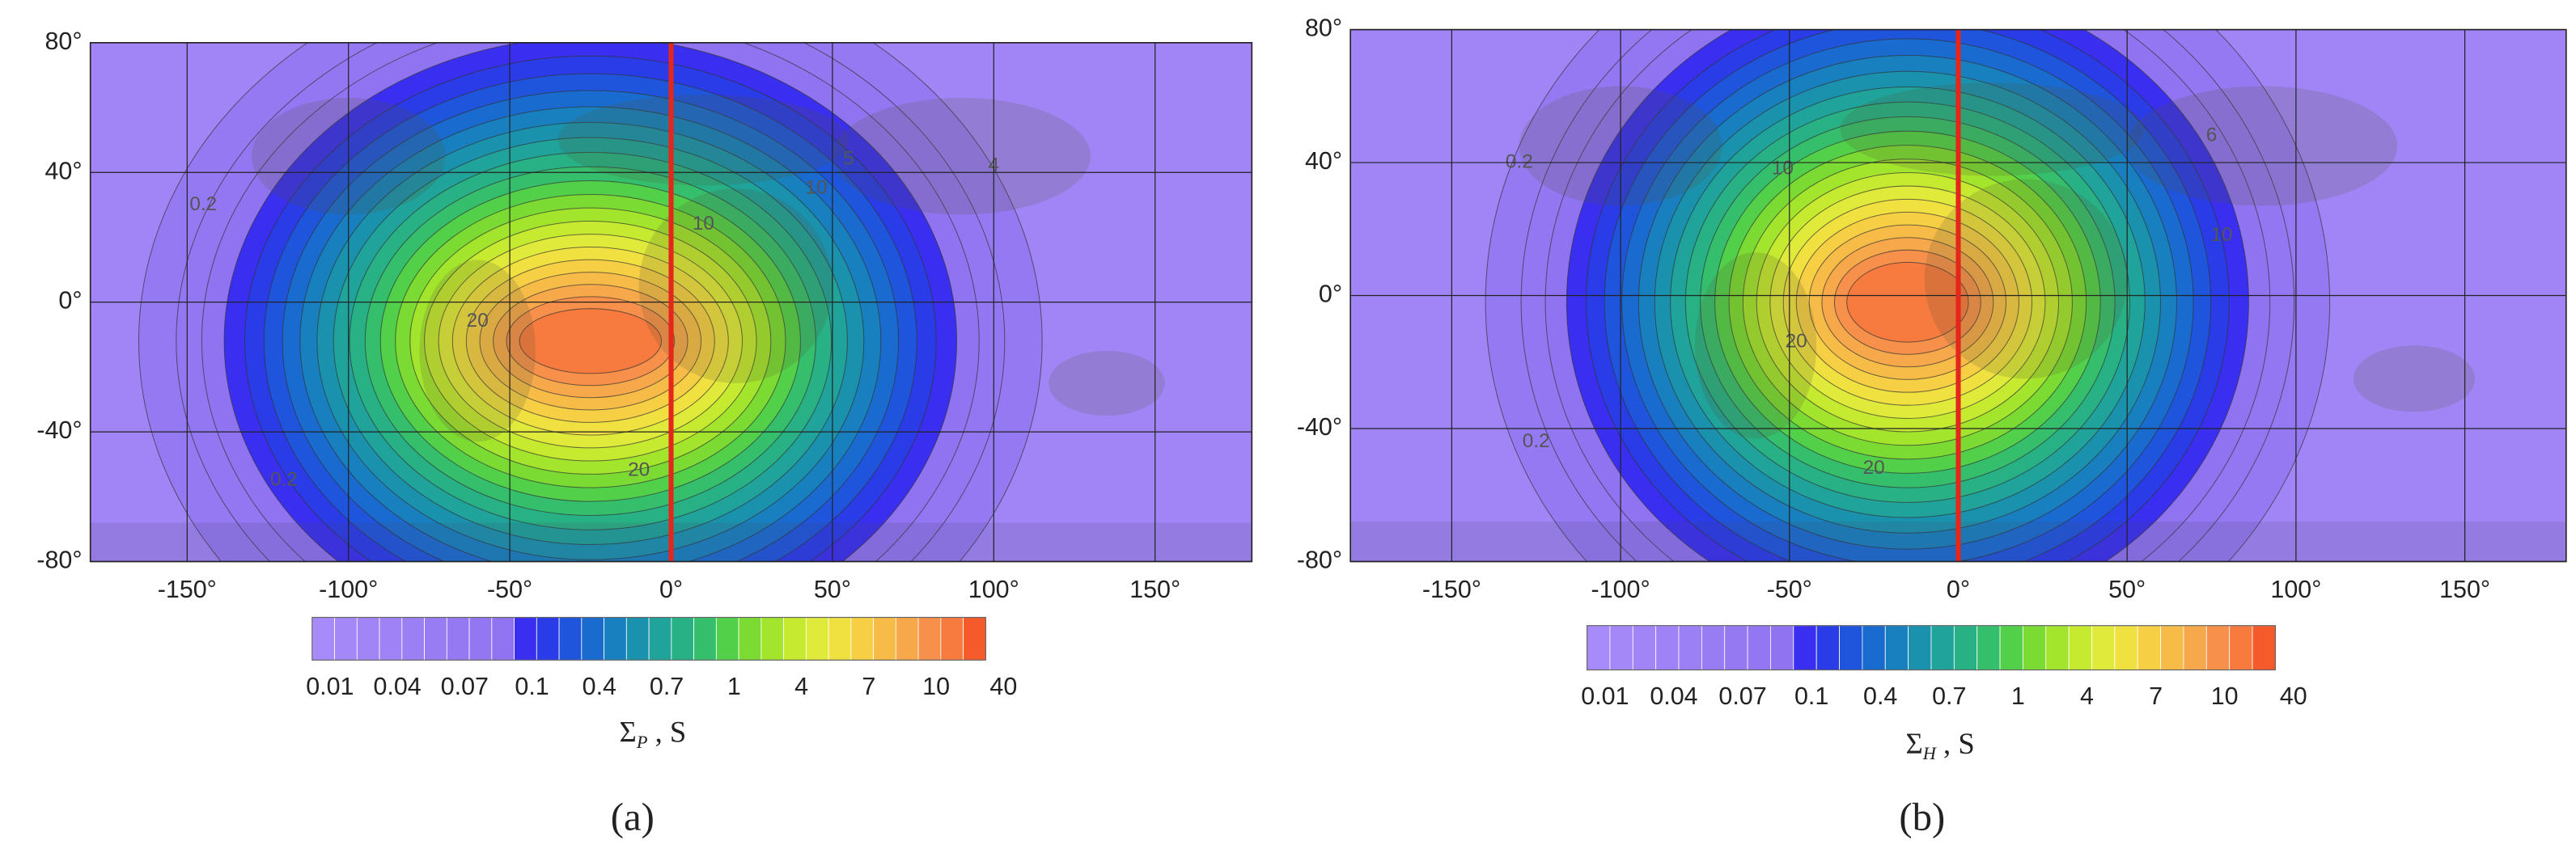  What do you see at coordinates (2018, 696) in the screenshot?
I see `colorbar-tick-label: 1` at bounding box center [2018, 696].